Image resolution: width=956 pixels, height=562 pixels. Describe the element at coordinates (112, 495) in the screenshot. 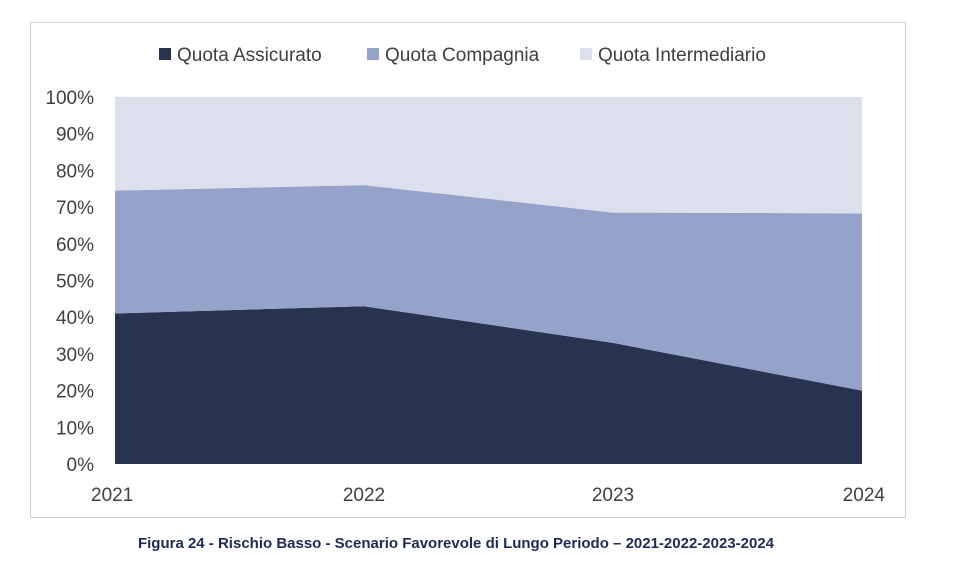

I see `x-tick-label: 2021` at that location.